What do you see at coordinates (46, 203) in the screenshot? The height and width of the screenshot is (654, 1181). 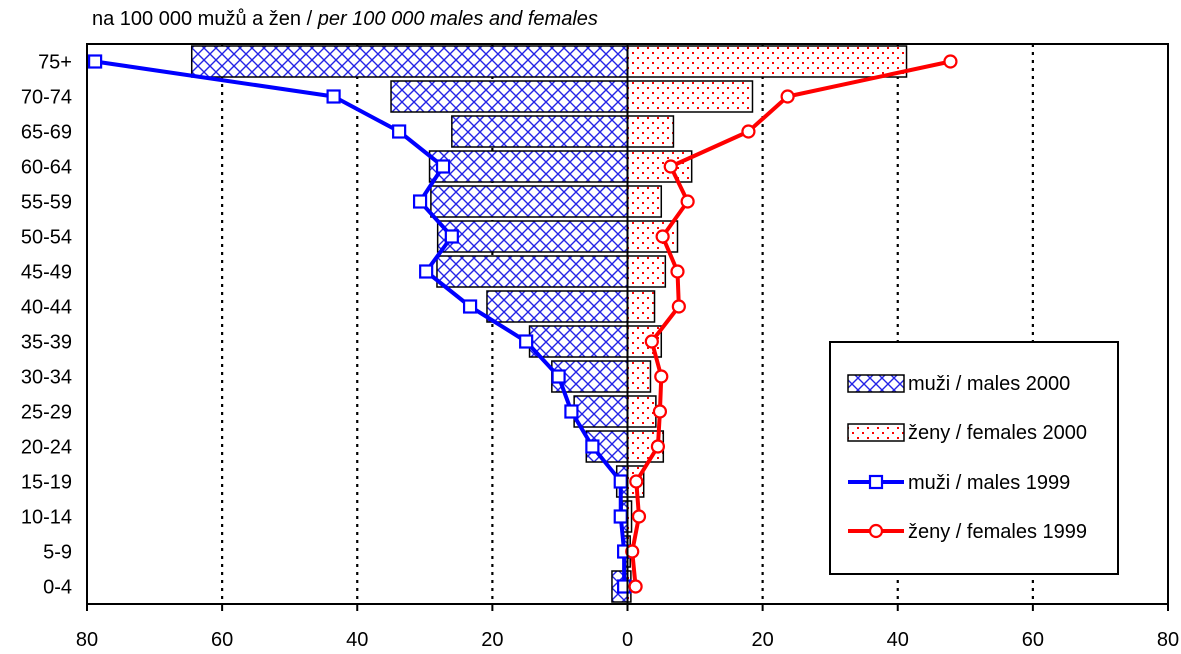 I see `y-tick-label: 55-59` at bounding box center [46, 203].